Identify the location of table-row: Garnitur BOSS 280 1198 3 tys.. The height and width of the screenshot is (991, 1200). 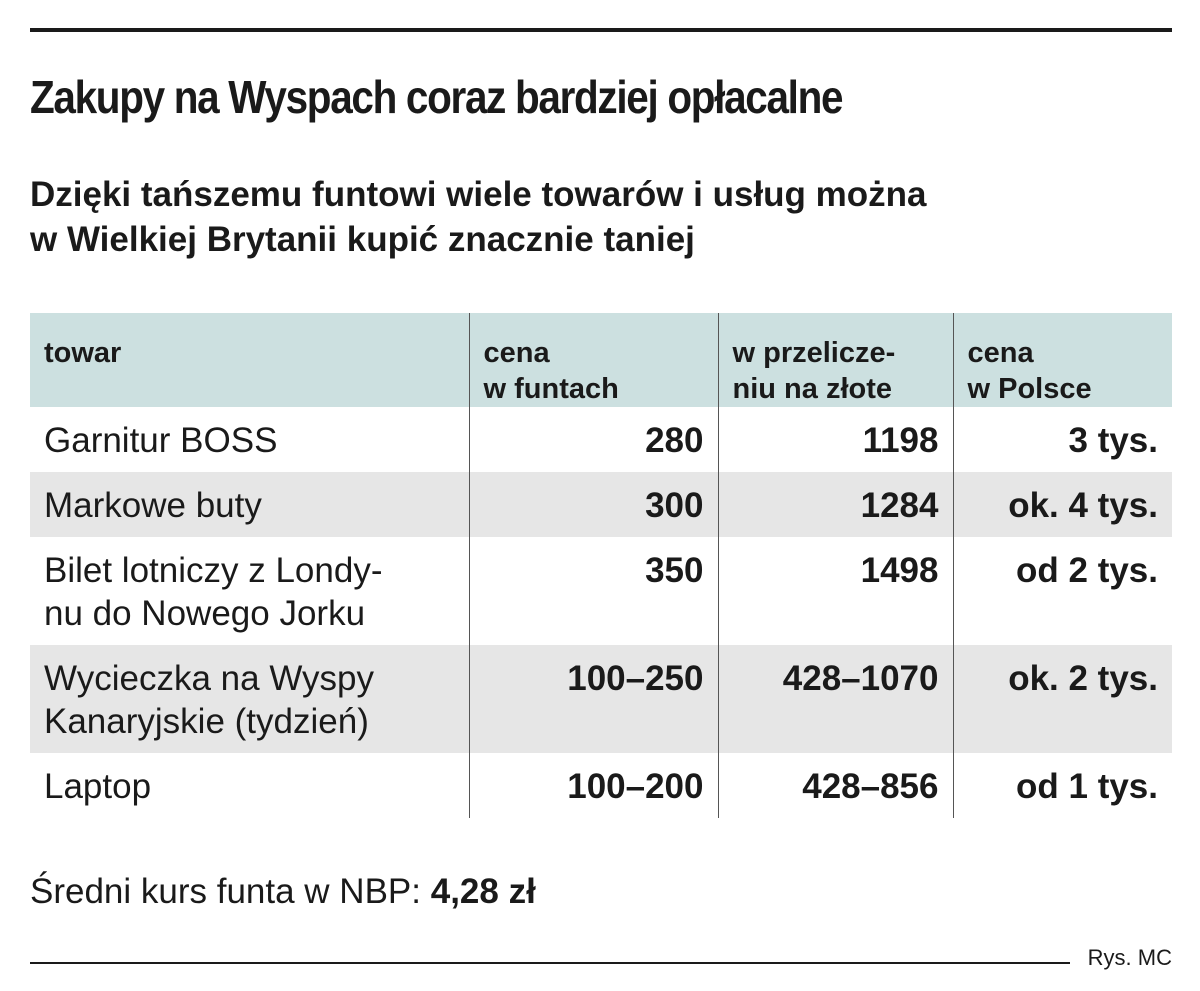
(601, 439).